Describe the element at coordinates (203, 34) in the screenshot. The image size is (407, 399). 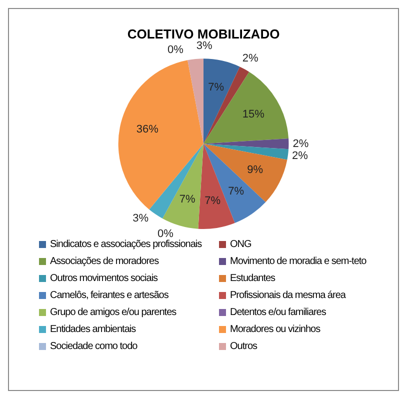
I see `chart-title: COLETIVO MOBILIZADO` at that location.